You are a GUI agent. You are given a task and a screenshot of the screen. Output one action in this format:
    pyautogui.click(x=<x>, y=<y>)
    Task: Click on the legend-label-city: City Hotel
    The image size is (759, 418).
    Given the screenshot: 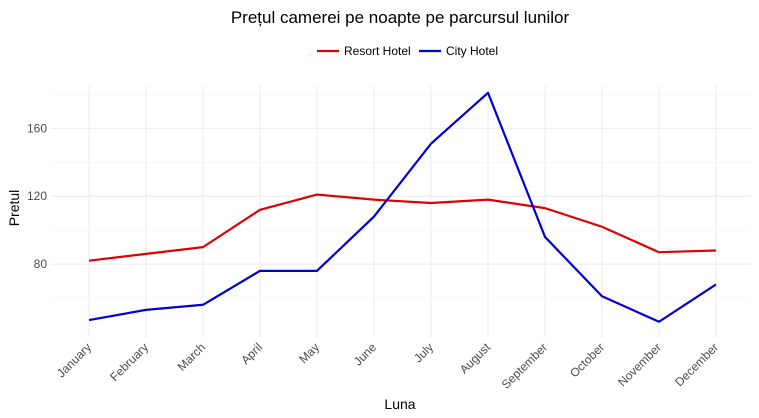 What is the action you would take?
    pyautogui.click(x=472, y=51)
    